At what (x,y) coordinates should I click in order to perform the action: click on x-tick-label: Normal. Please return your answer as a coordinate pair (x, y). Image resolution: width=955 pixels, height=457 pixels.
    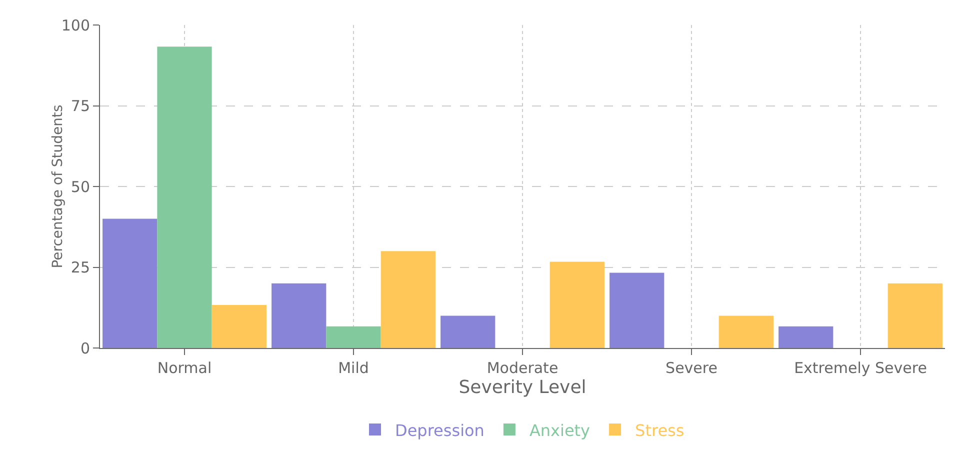
    Looking at the image, I should click on (184, 368).